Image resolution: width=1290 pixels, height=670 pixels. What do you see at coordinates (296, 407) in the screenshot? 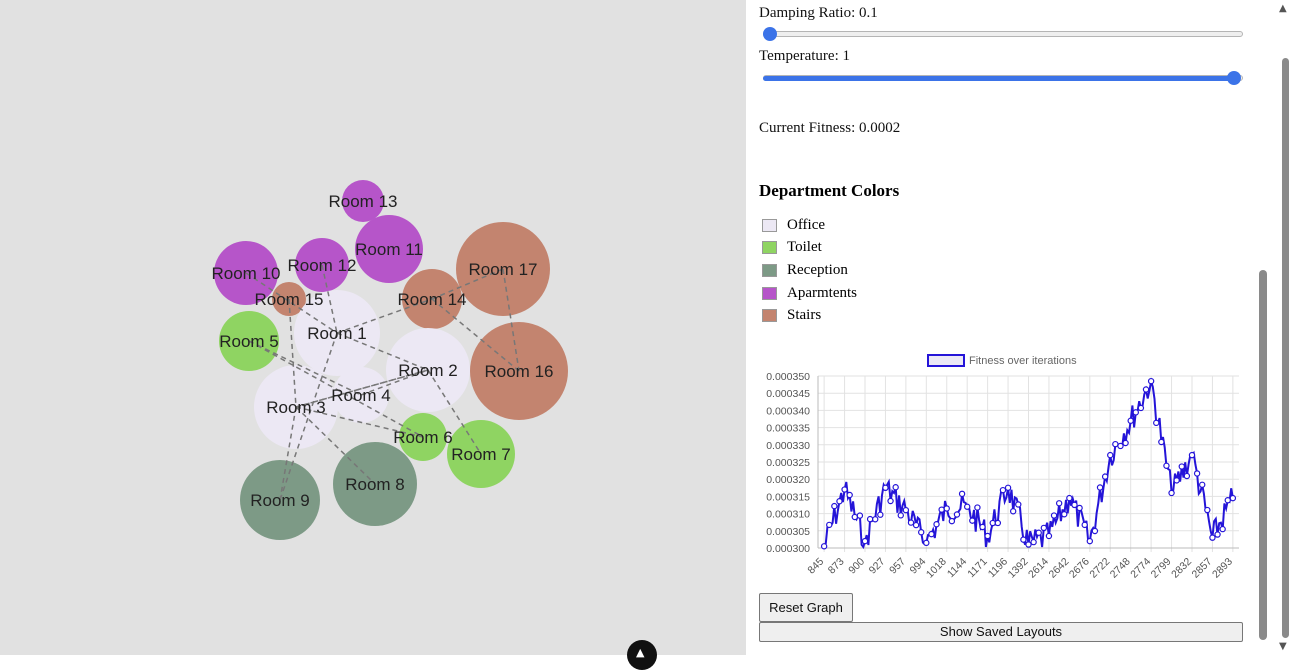
I see `node-label: Room 3` at bounding box center [296, 407].